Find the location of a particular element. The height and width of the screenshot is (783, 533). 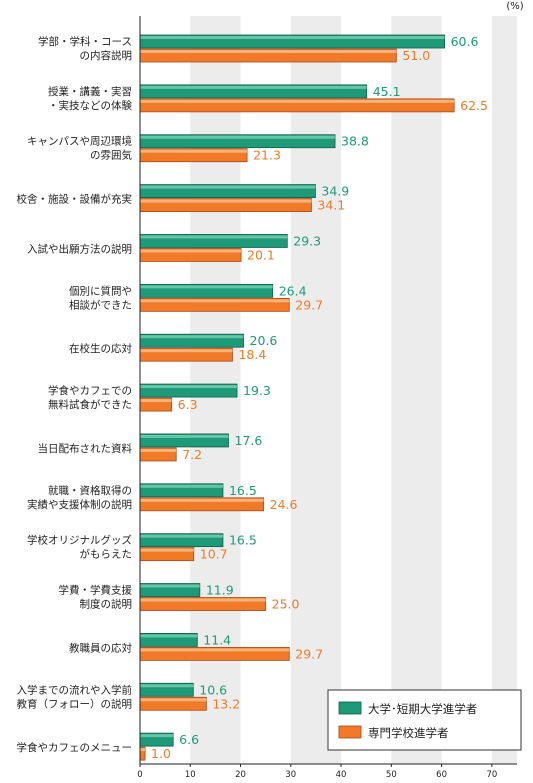

category-label: 個別に質問や相談ができた is located at coordinates (100, 297).